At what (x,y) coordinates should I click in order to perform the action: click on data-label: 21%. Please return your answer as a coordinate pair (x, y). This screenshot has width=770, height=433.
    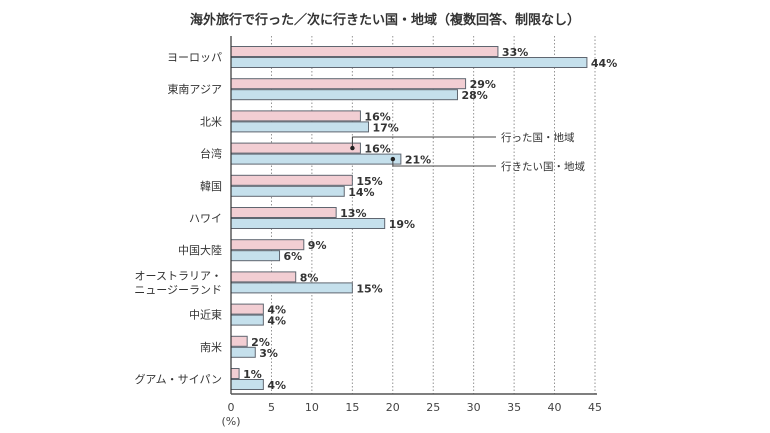
    Looking at the image, I should click on (418, 160).